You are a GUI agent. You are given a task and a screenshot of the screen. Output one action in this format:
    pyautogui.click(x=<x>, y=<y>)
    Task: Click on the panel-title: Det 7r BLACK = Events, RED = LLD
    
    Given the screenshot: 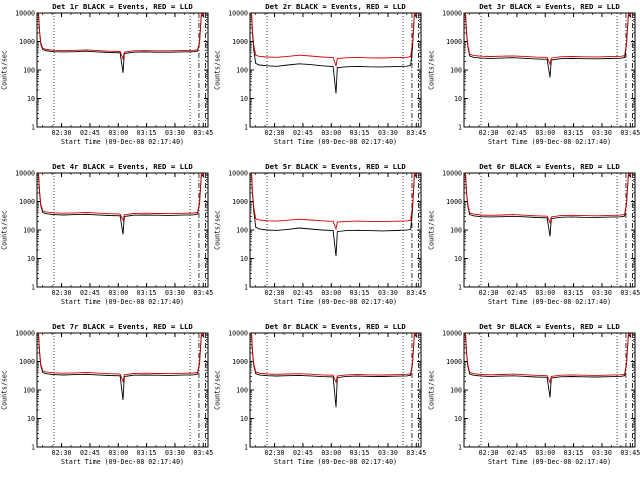 What is the action you would take?
    pyautogui.click(x=122, y=326)
    